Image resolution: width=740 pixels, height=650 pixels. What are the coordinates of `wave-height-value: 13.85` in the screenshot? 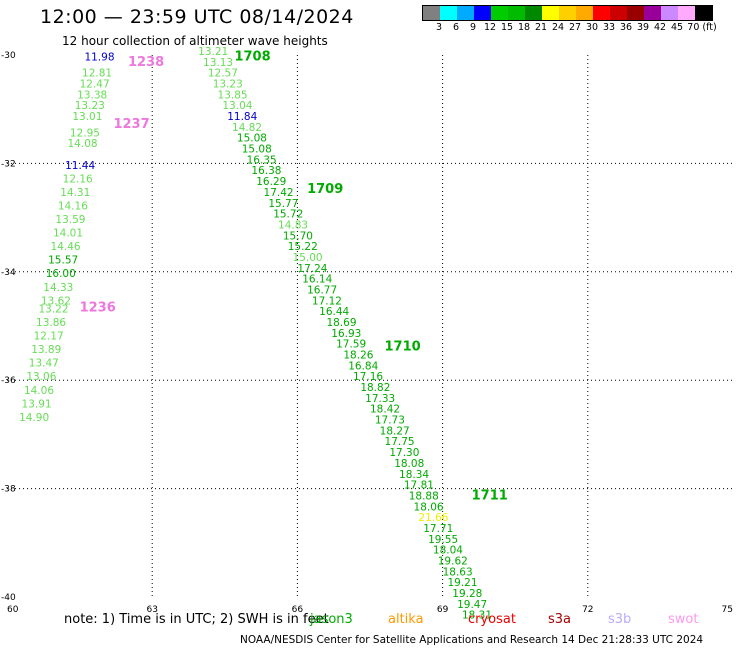 It's located at (233, 95).